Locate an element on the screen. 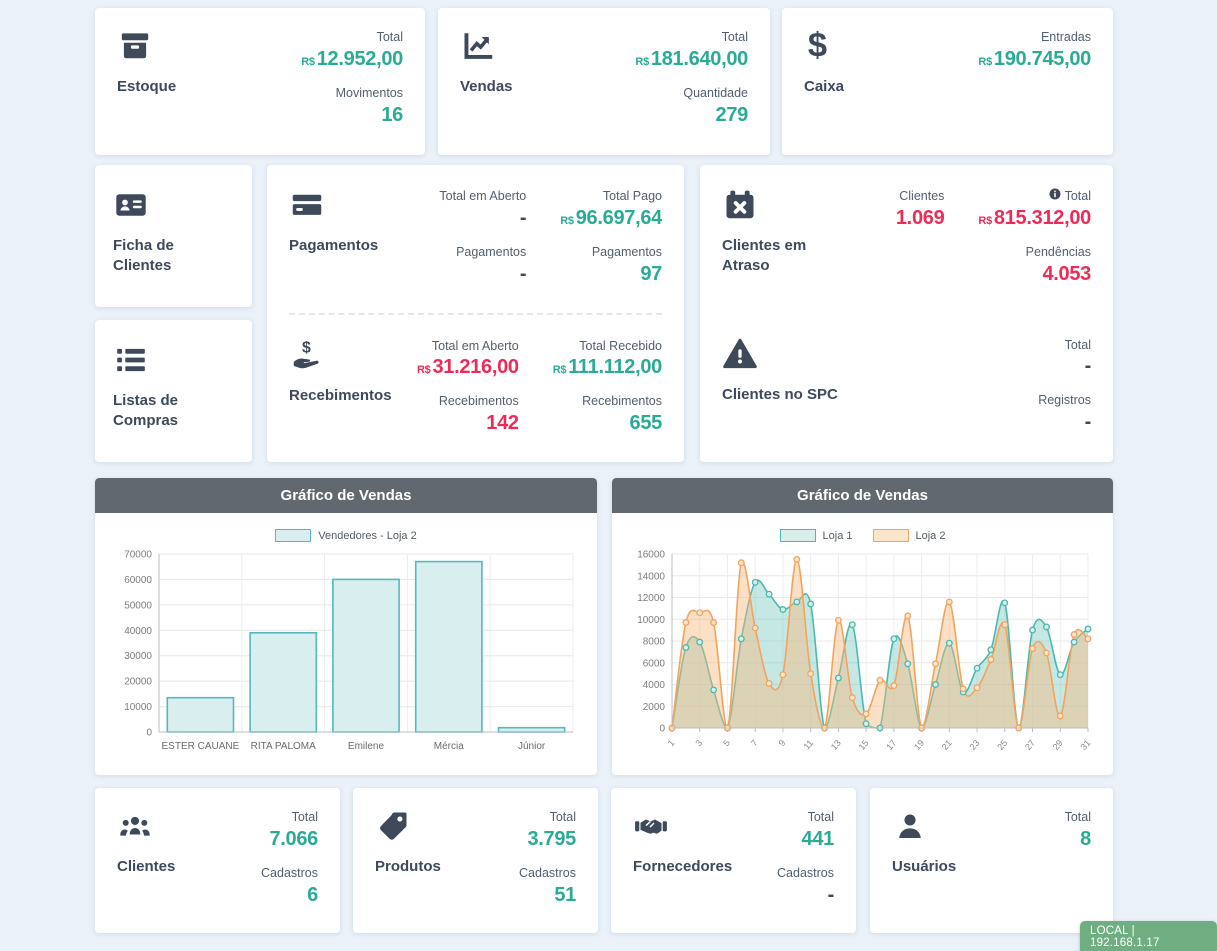  svg-text: Júnior is located at coordinates (532, 746).